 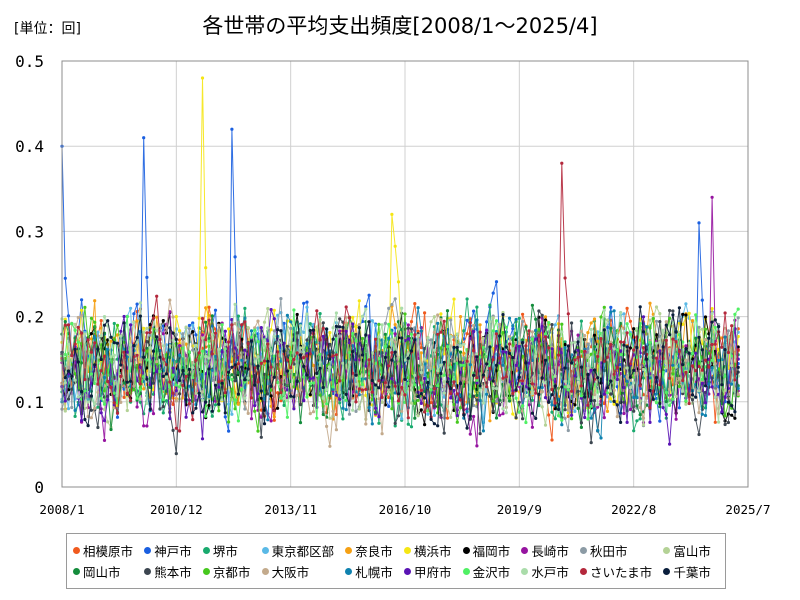 I want to click on legend-item: 堺市, so click(x=230, y=550).